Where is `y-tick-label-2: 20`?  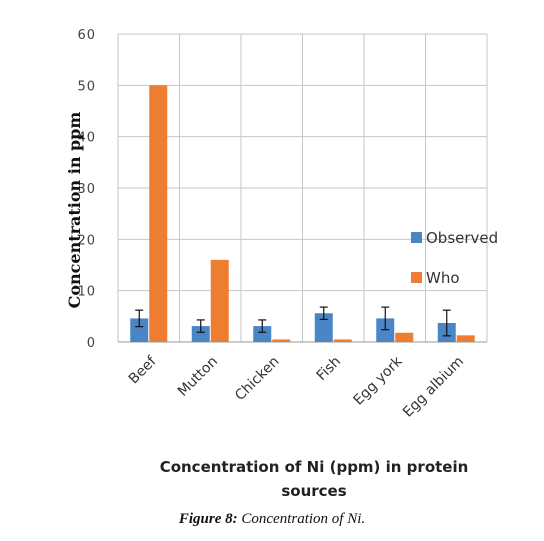
y-tick-label-2: 20 is located at coordinates (86, 240).